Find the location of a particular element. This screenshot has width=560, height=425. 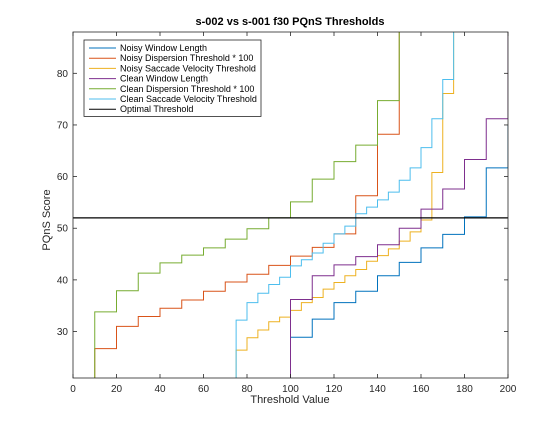

legend-entry-5: Clean Dispersion Threshold * 100 is located at coordinates (187, 89).